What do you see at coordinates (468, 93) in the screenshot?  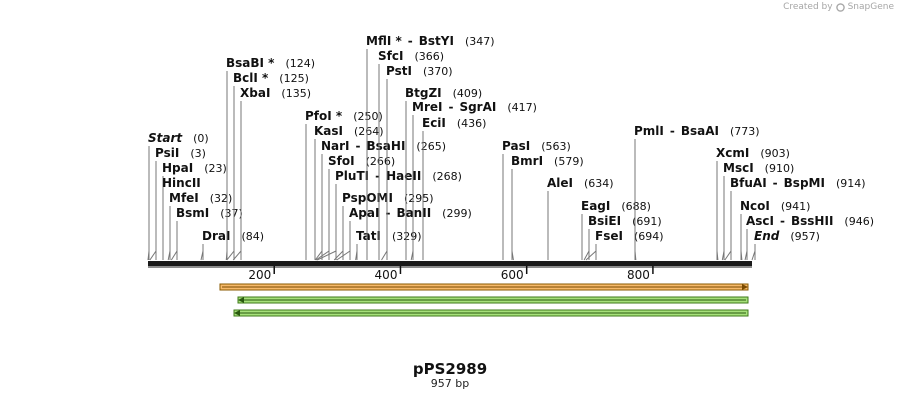 I see `site-position-btgzi: (409)` at bounding box center [468, 93].